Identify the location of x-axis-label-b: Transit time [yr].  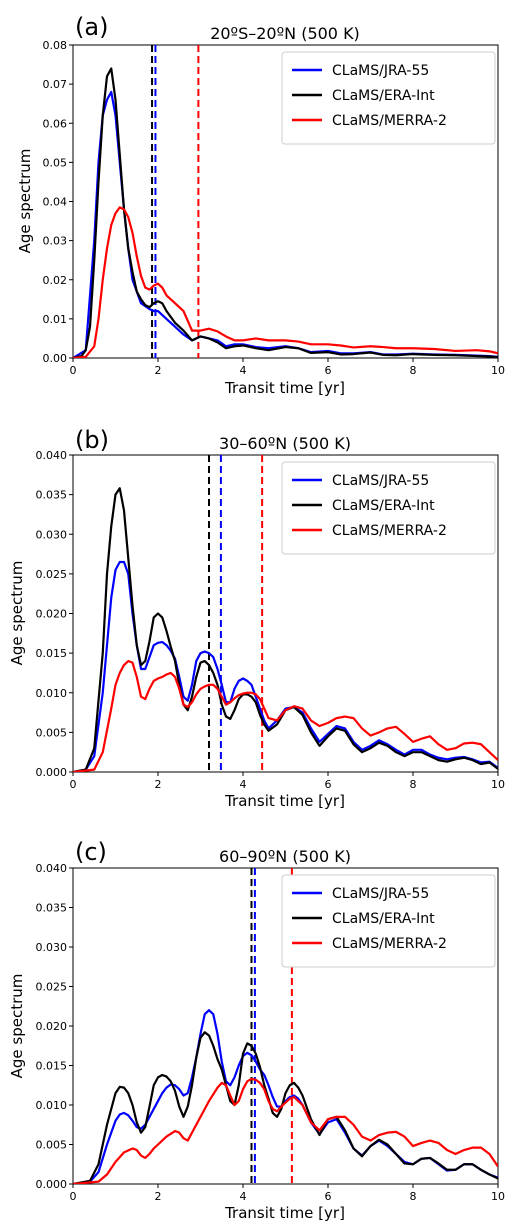
(284, 801).